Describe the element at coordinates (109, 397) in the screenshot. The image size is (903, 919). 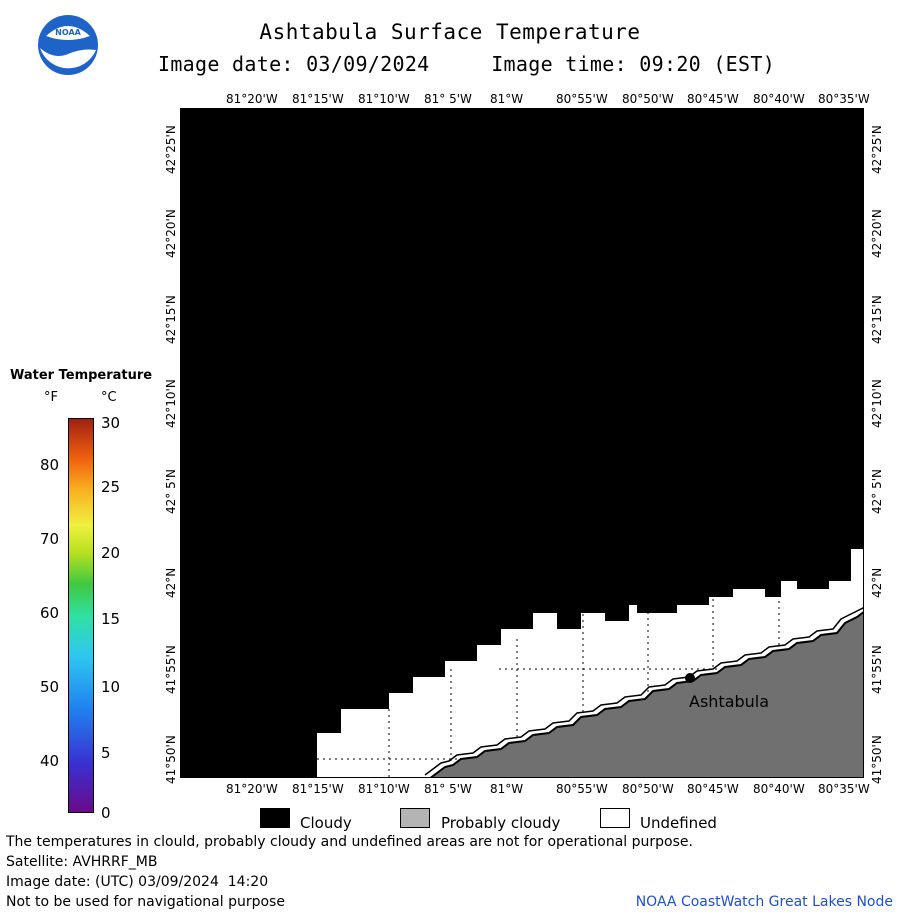
I see `unit-celsius: °C` at that location.